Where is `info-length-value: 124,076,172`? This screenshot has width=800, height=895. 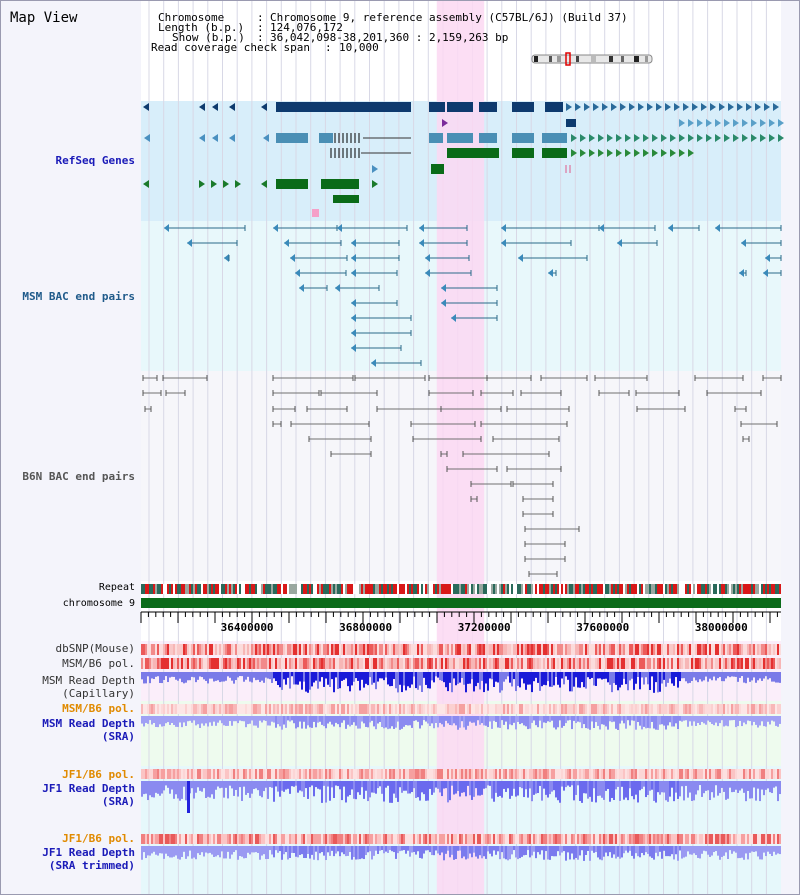 info-length-value: 124,076,172 is located at coordinates (306, 27).